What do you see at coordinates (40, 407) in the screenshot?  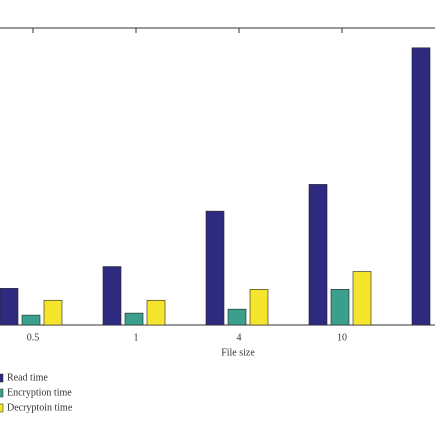 I see `legend-label: Decryptoin time` at bounding box center [40, 407].